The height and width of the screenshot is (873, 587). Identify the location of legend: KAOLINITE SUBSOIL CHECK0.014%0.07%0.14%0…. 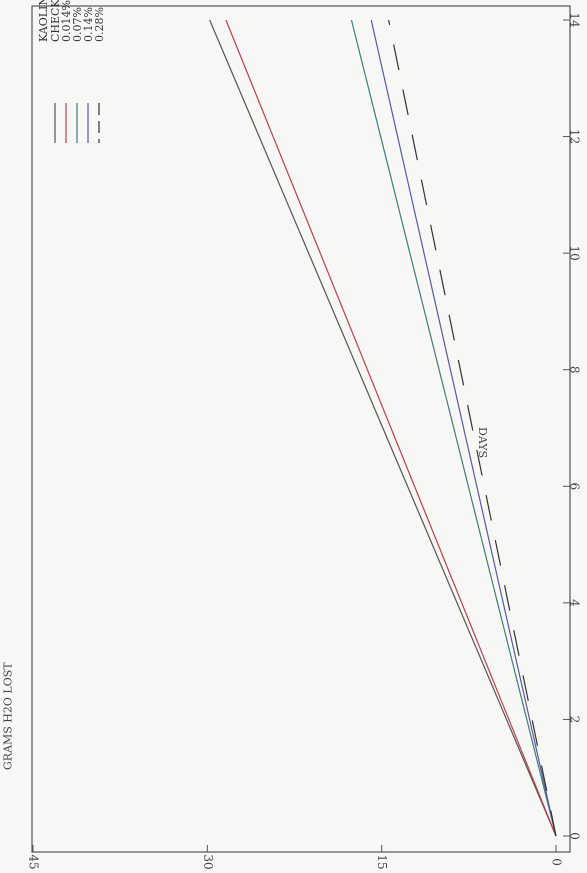
(71, 71).